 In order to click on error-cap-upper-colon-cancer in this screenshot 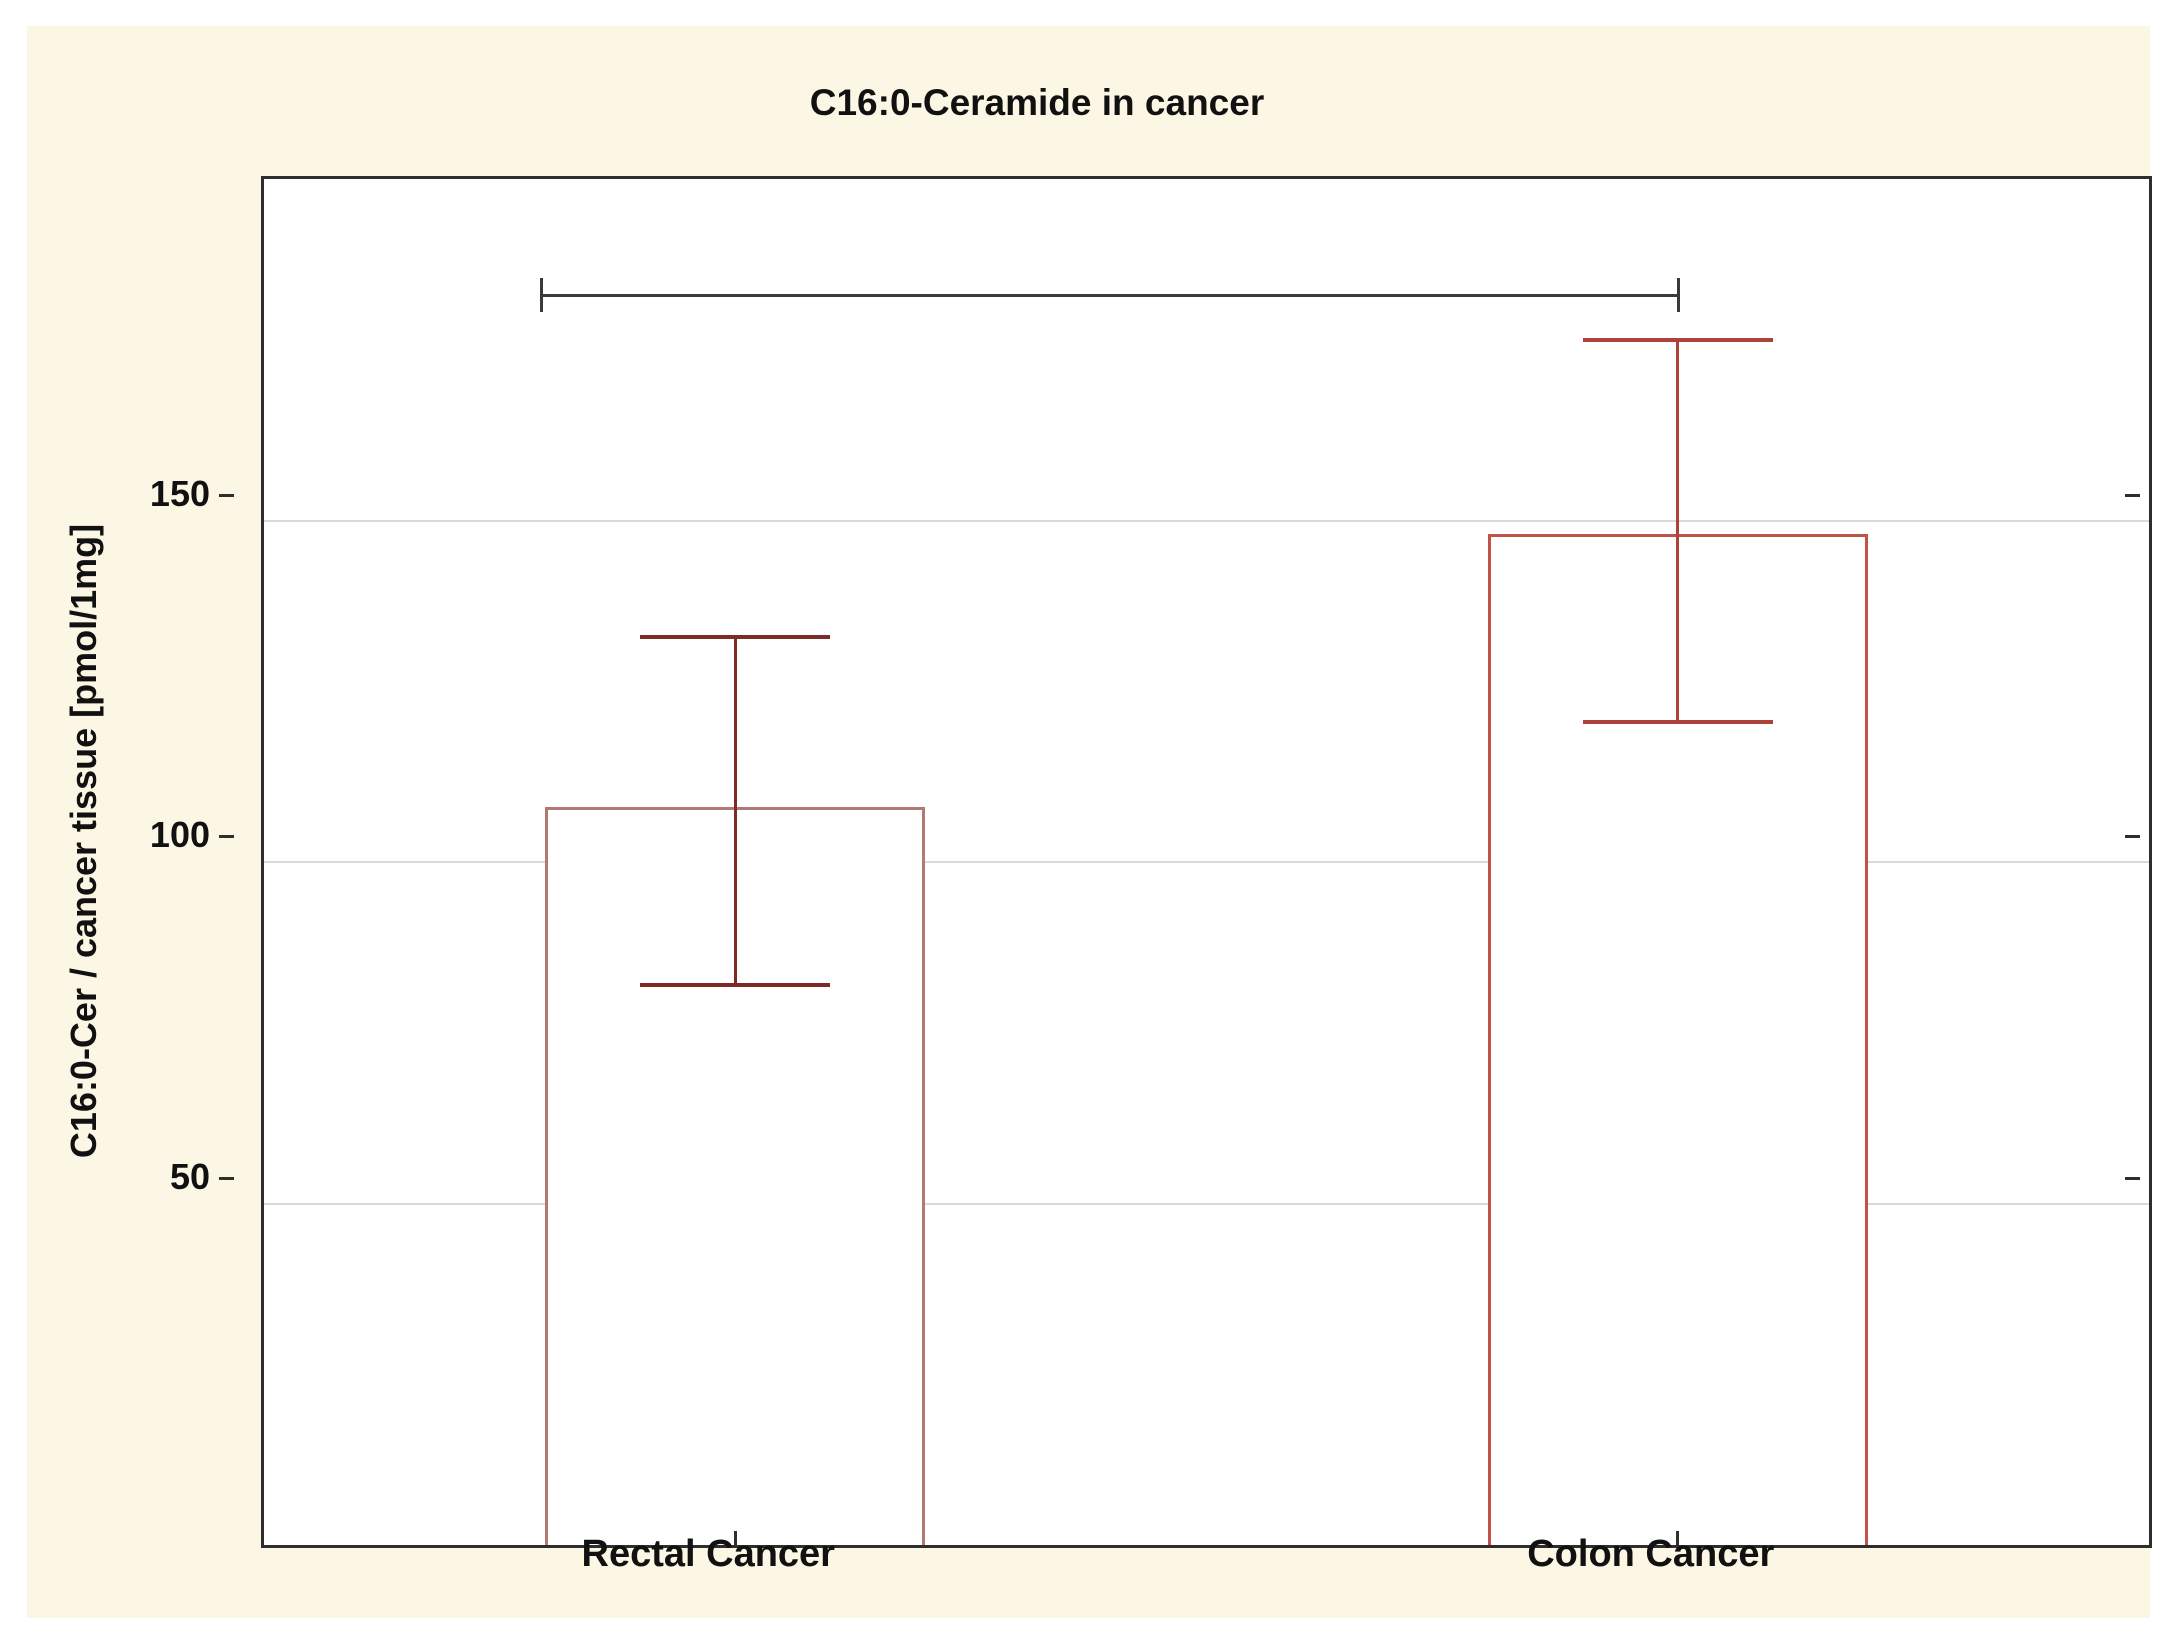, I will do `click(1677, 339)`.